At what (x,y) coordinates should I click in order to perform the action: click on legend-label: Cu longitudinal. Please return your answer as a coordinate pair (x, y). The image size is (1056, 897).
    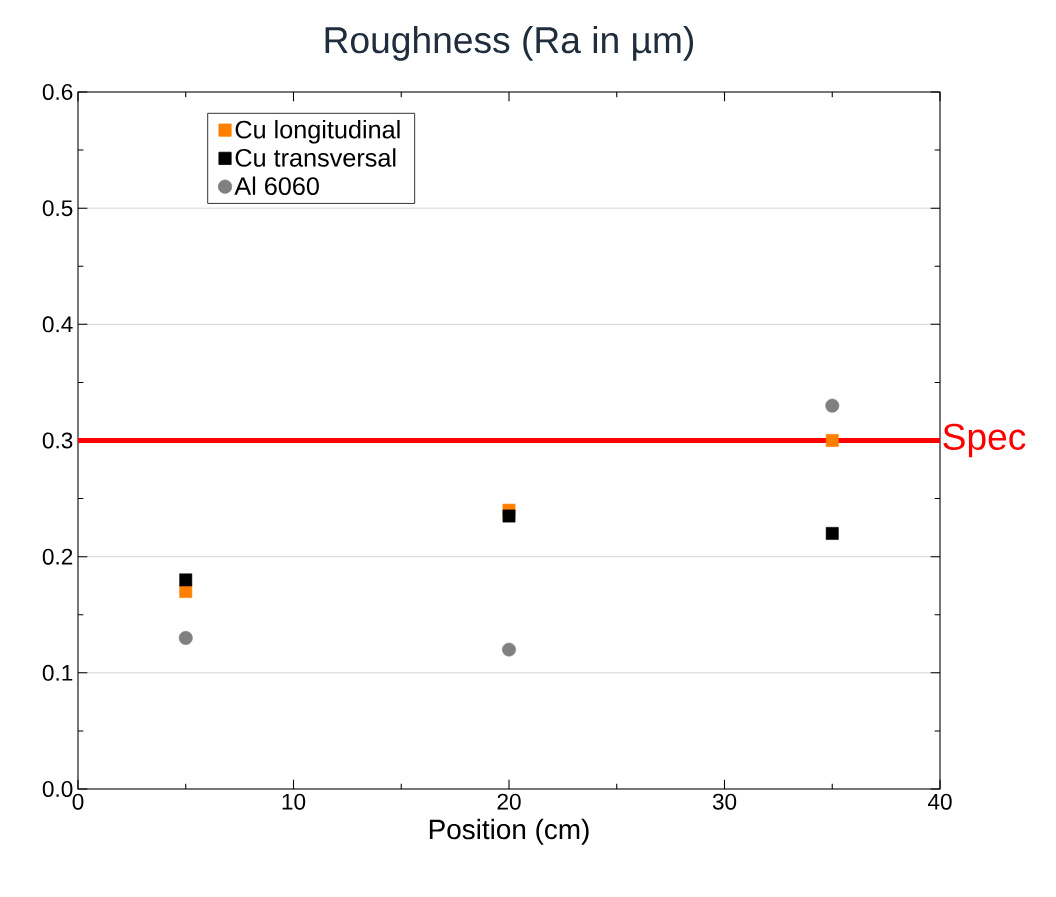
    Looking at the image, I should click on (317, 131).